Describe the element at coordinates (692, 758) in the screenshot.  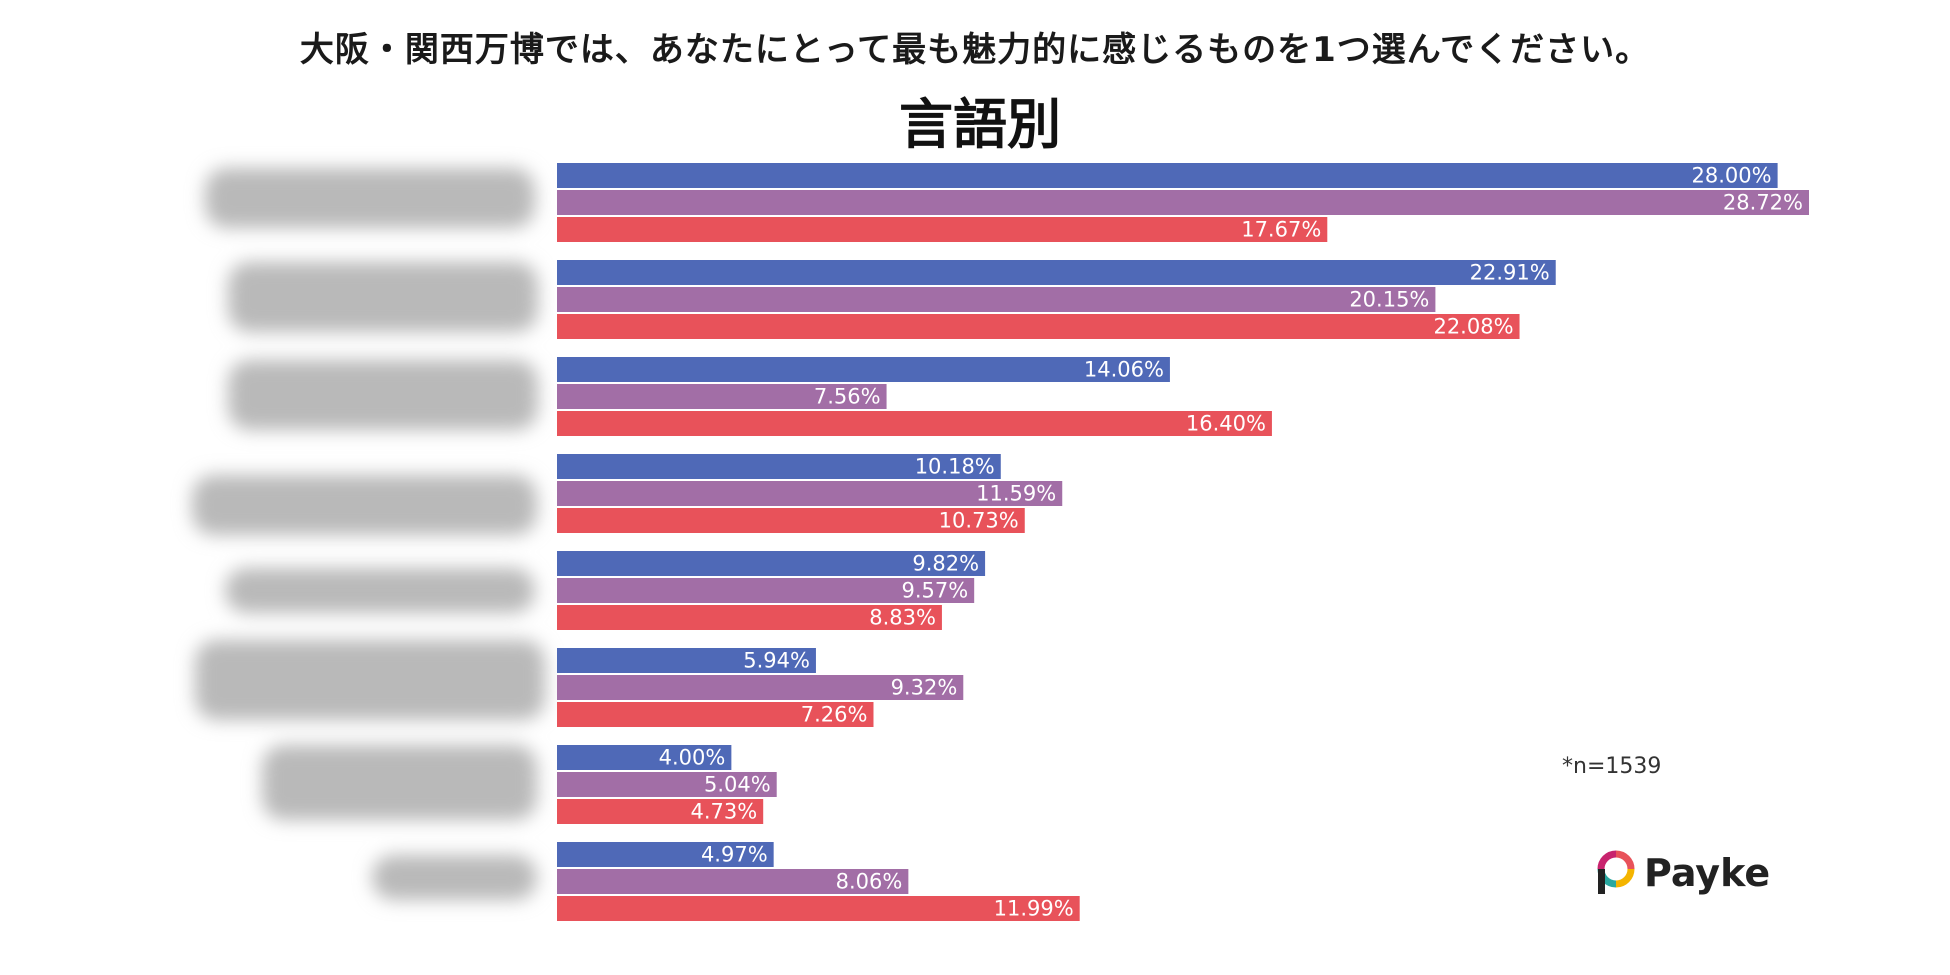
I see `data-label-category-7-series-1: 4.00%` at that location.